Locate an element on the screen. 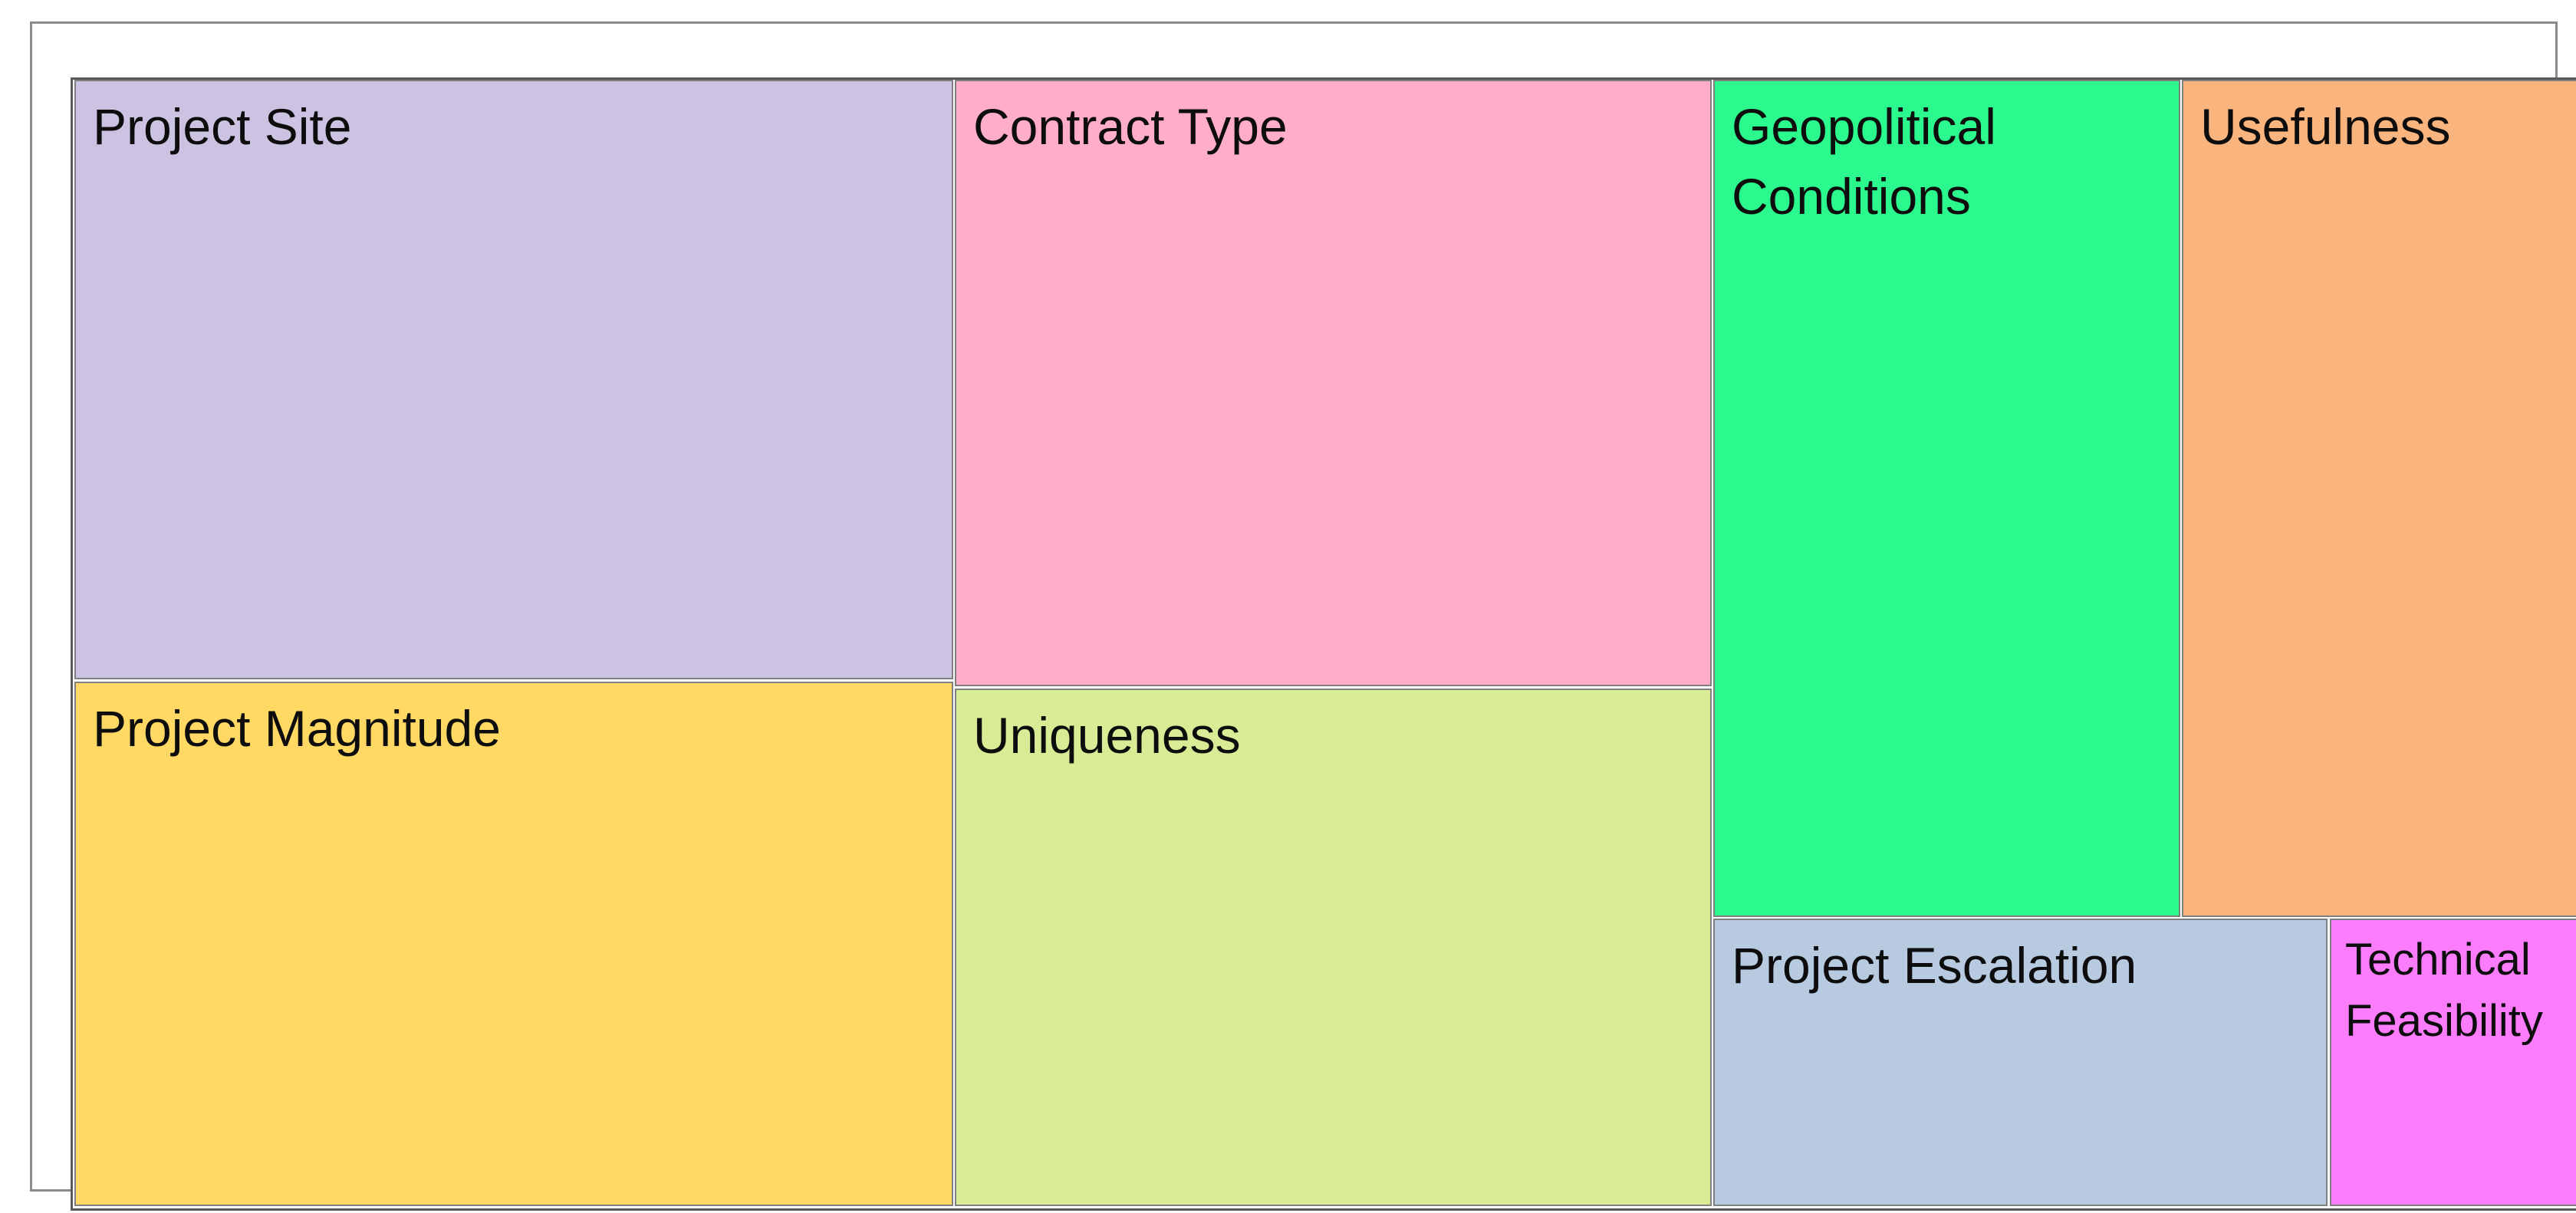 The image size is (2576, 1213). treemap-cell-project-magnitude: Project Magnitude is located at coordinates (513, 944).